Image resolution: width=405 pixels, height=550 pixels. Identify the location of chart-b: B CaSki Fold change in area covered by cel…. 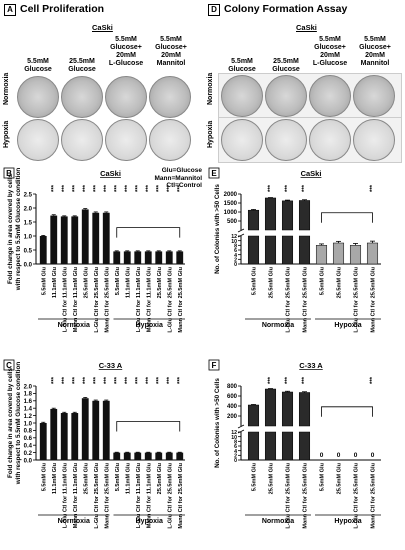
(94, 250).